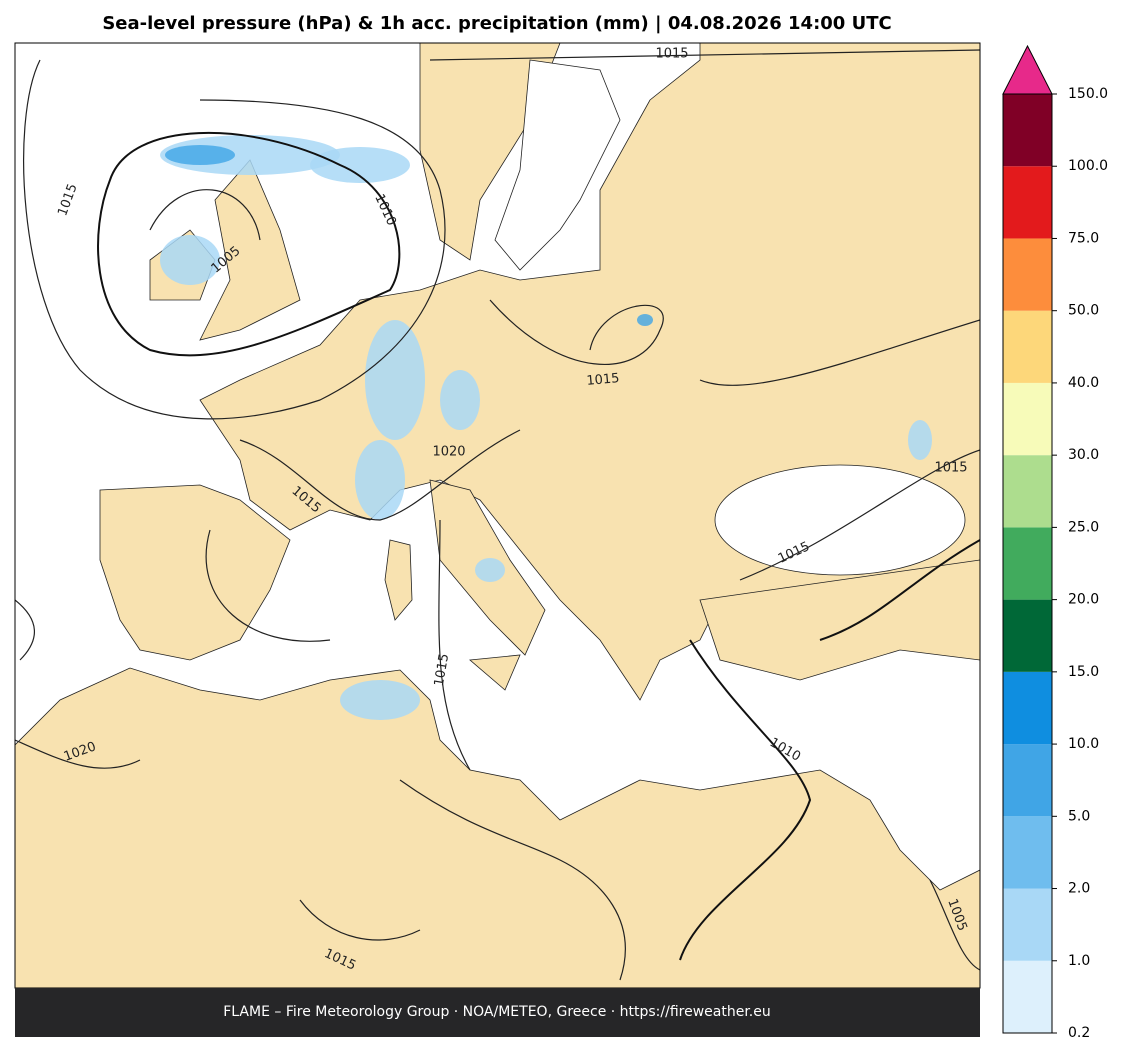 This screenshot has width=1129, height=1058. Describe the element at coordinates (1083, 672) in the screenshot. I see `colorbar-tick-label: 15.0` at that location.